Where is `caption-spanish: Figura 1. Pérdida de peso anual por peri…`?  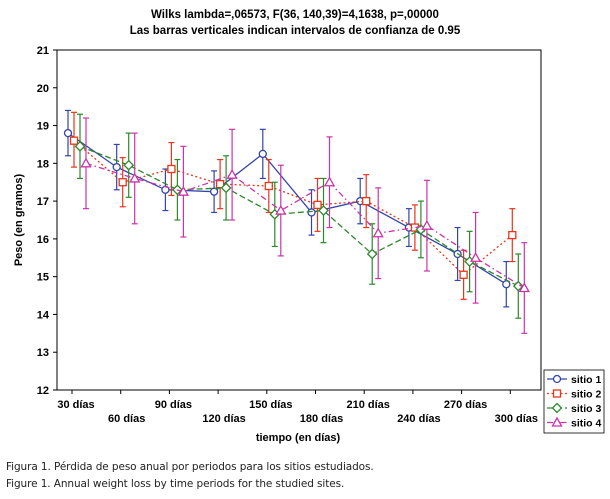
caption-spanish: Figura 1. Pérdida de peso anual por peri… is located at coordinates (190, 467).